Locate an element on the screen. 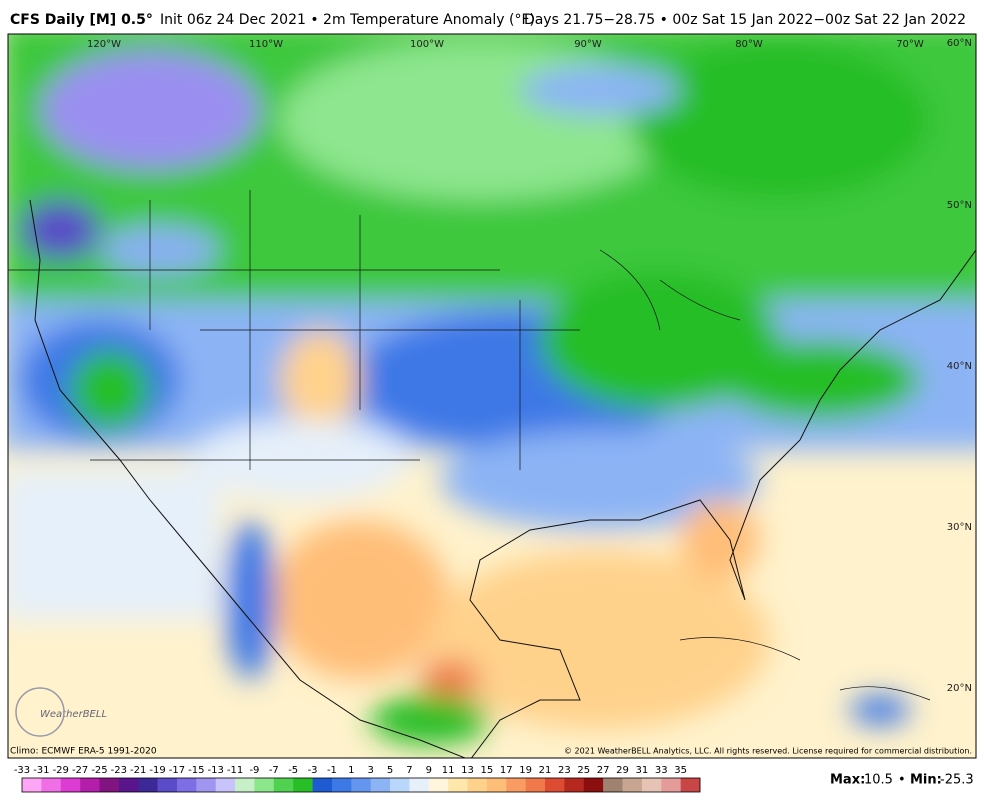 This screenshot has width=984, height=812. lat-label: 60°N is located at coordinates (959, 43).